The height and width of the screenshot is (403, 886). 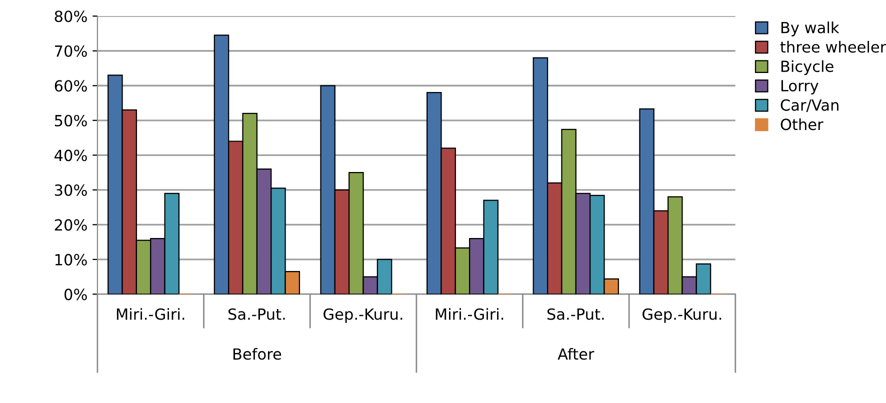 What do you see at coordinates (802, 124) in the screenshot?
I see `legend-label: Other` at bounding box center [802, 124].